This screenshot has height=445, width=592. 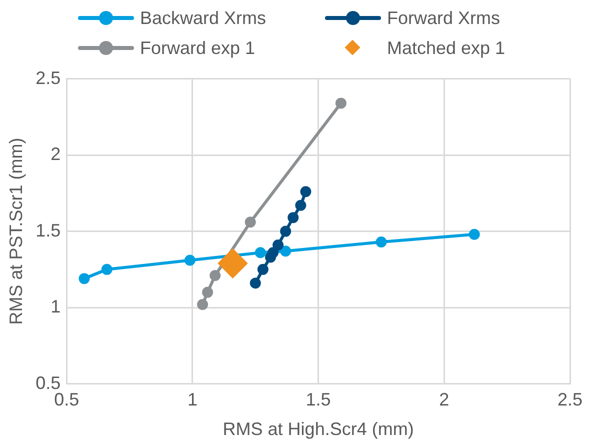 What do you see at coordinates (198, 48) in the screenshot?
I see `legend-label: Forward exp 1` at bounding box center [198, 48].